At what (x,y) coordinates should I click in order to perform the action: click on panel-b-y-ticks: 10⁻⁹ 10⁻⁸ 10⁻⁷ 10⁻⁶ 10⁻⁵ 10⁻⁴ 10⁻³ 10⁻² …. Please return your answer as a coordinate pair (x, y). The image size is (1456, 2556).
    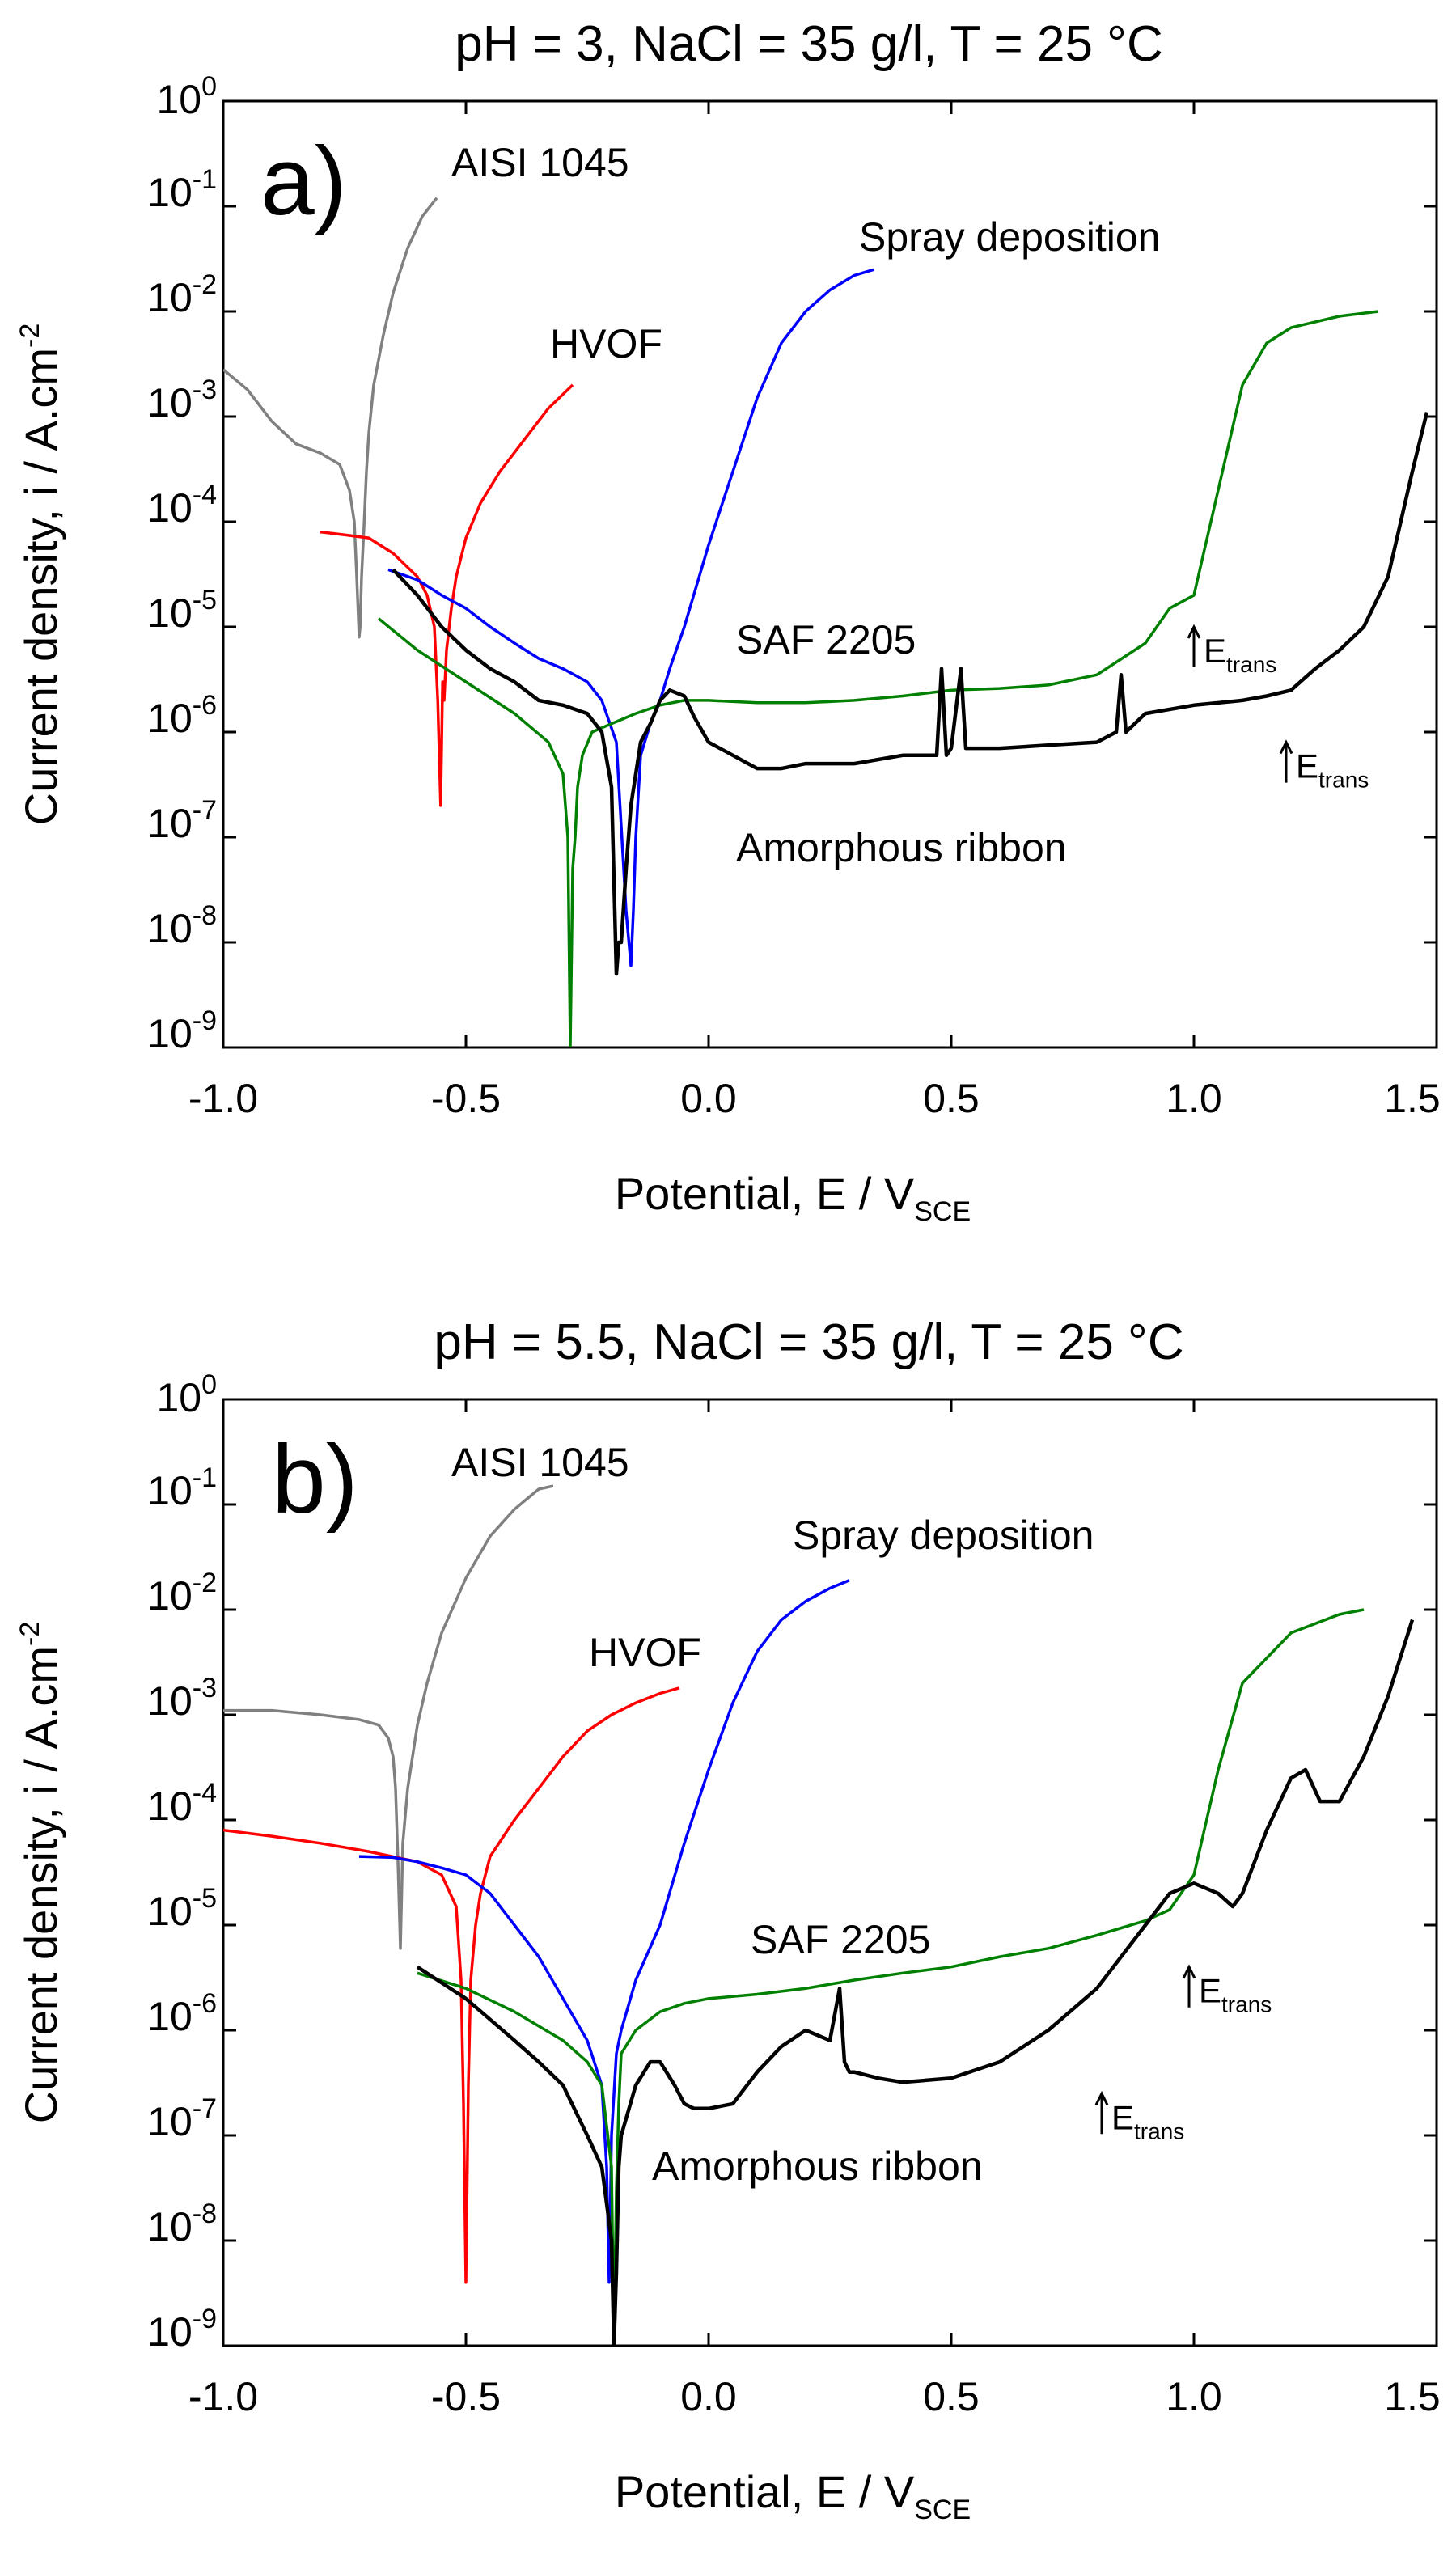
    Looking at the image, I should click on (182, 1862).